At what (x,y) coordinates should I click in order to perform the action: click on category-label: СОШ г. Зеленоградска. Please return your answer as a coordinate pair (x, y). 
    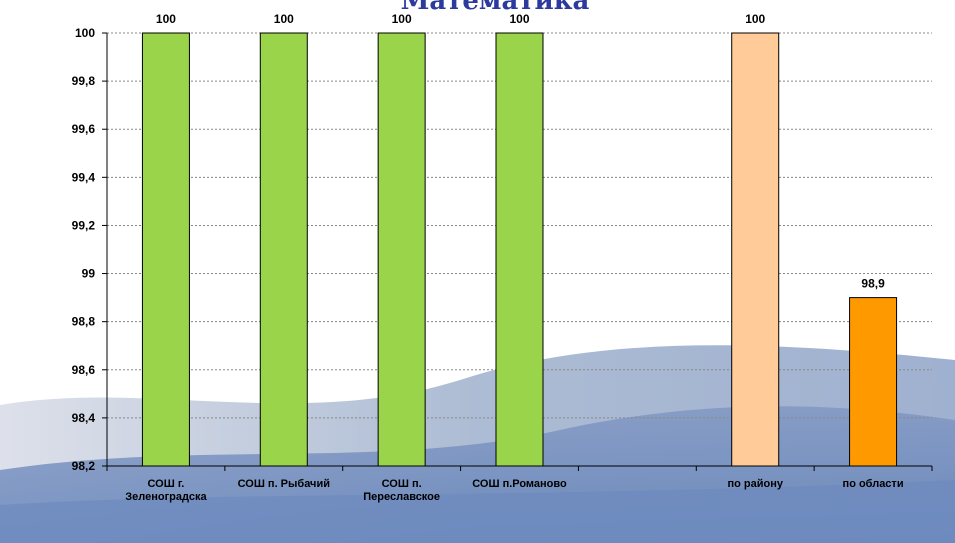
    Looking at the image, I should click on (166, 490).